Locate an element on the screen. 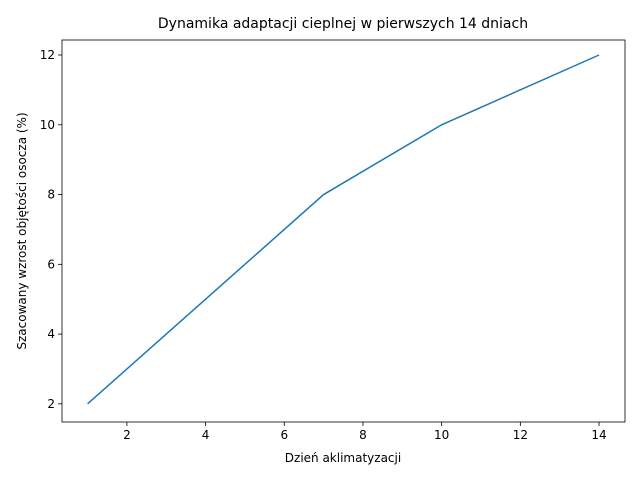  x-tick-label: 14 is located at coordinates (598, 435).